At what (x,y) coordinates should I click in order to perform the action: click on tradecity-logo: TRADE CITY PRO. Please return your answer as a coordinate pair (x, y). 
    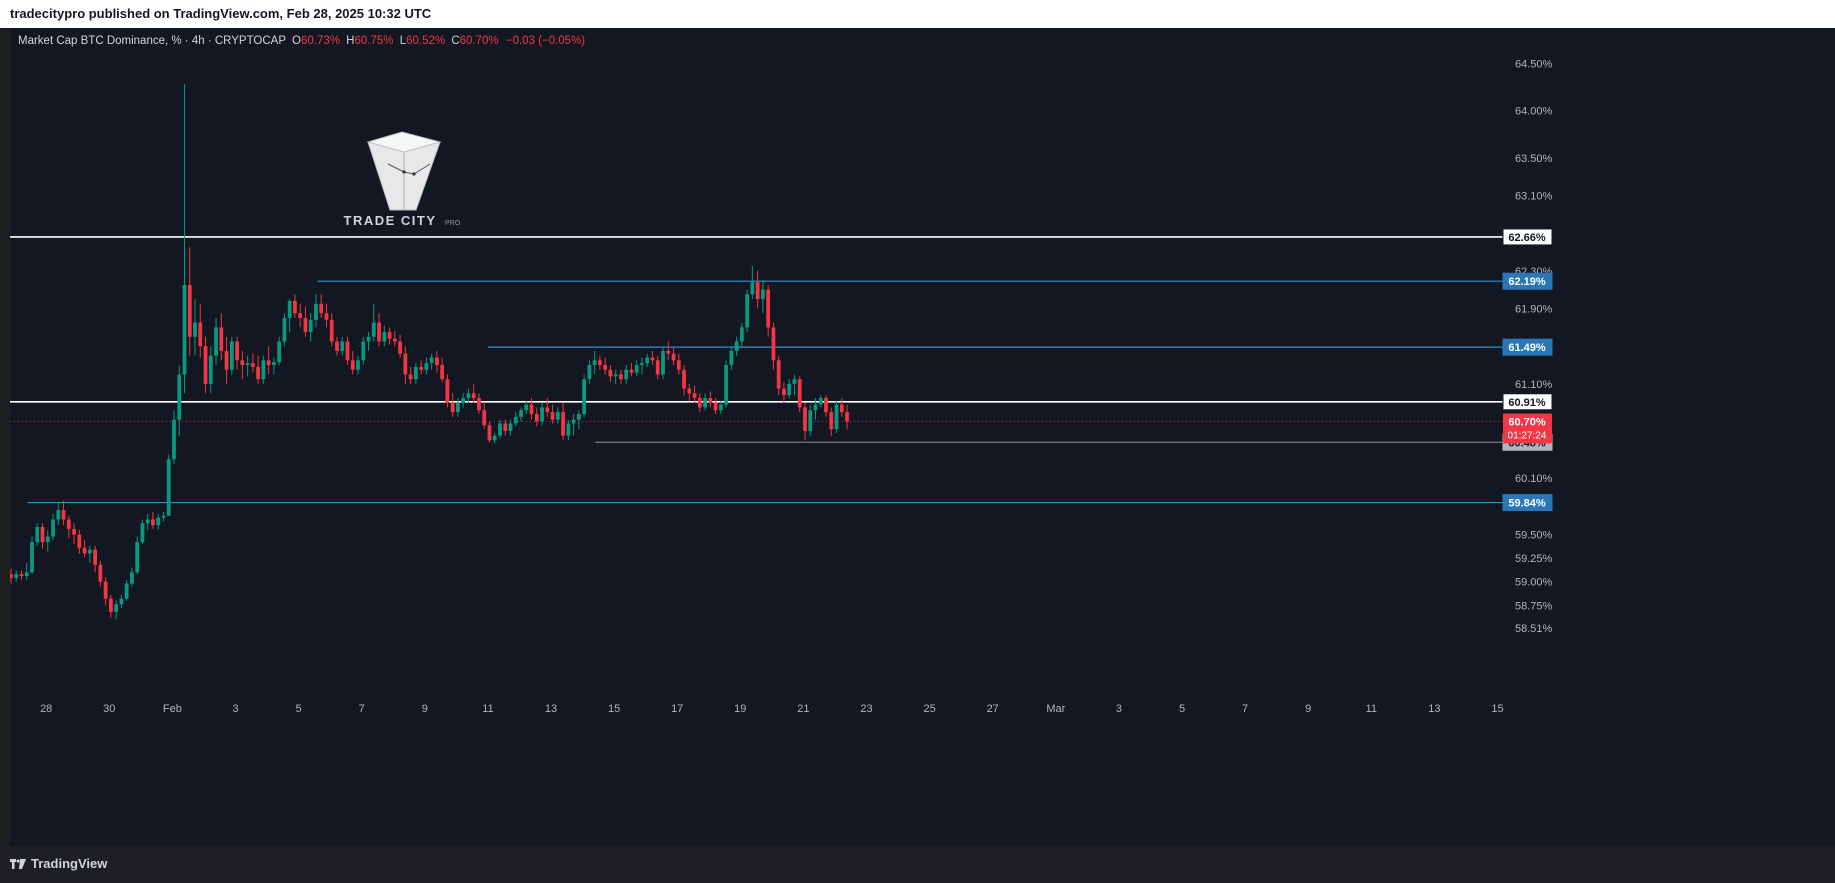
    Looking at the image, I should click on (402, 179).